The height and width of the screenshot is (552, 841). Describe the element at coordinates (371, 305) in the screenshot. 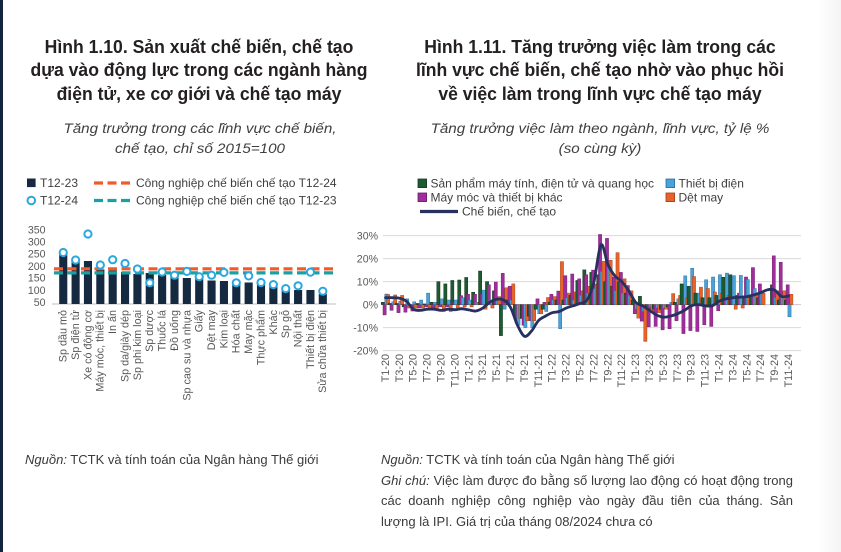

I see `svg-text: 0%` at that location.